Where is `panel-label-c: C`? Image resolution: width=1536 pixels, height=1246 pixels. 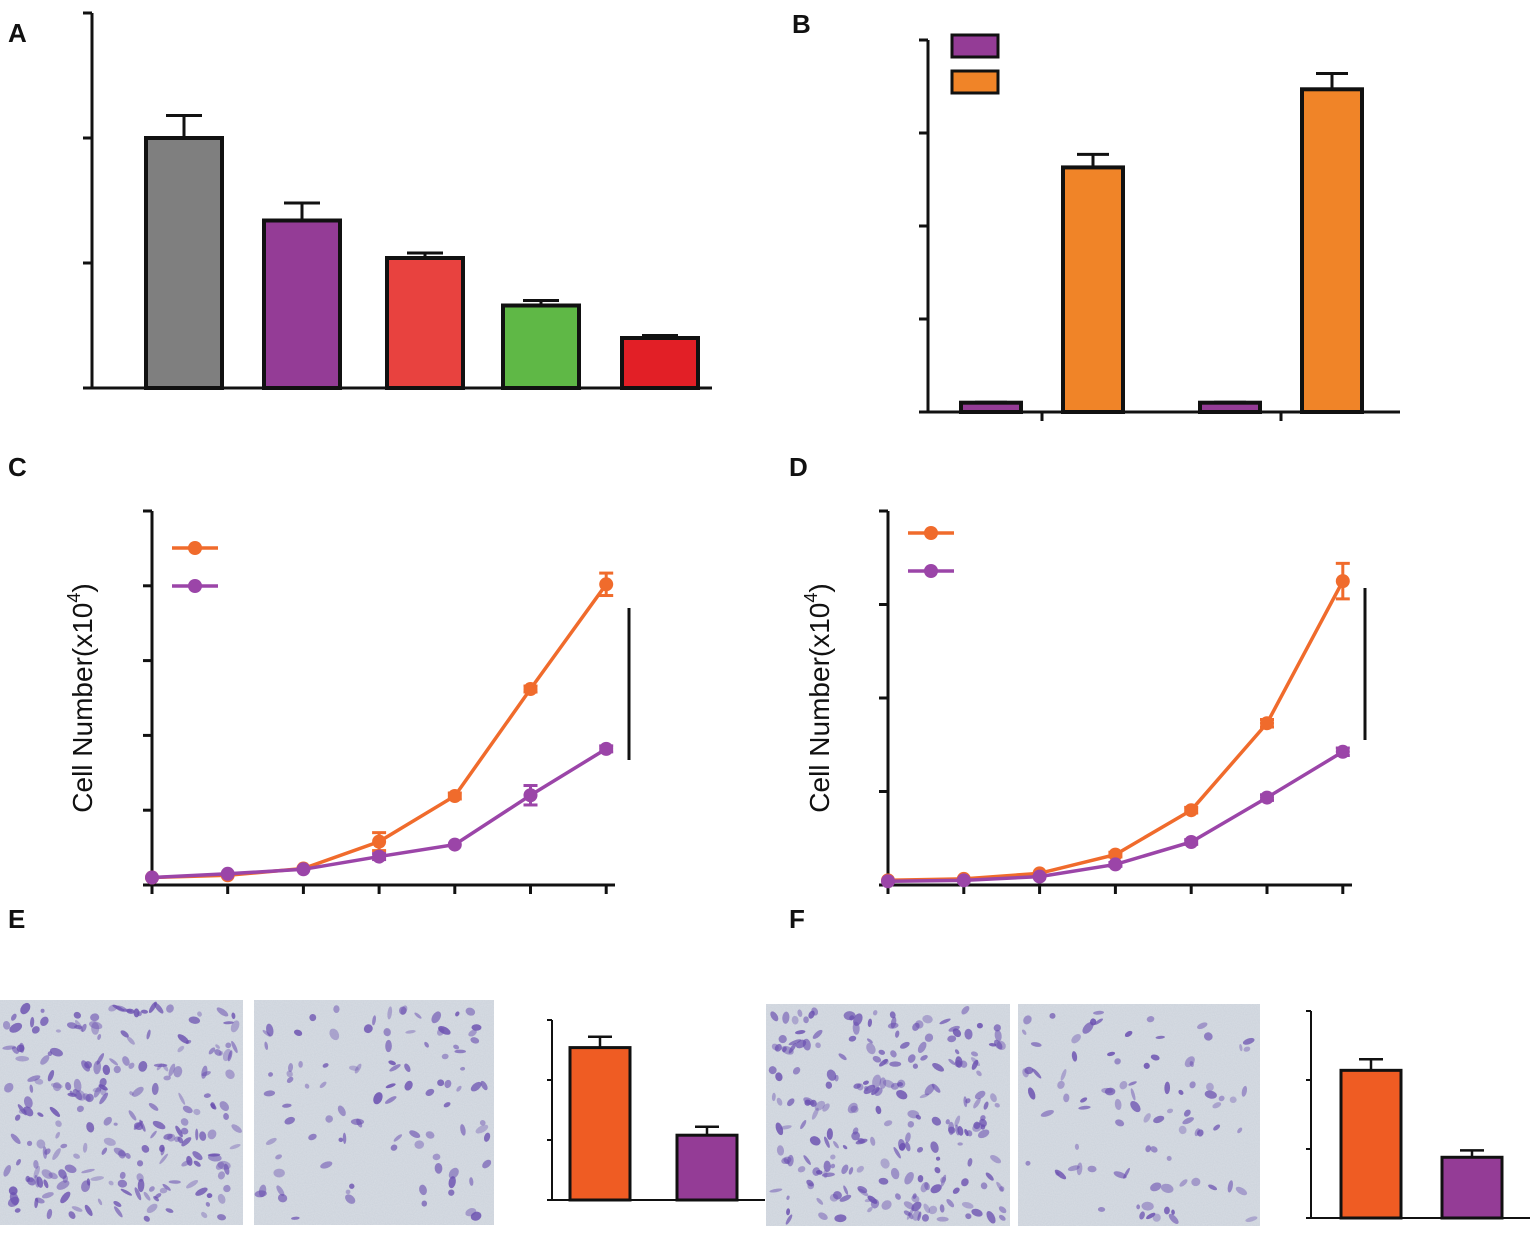
panel-label-c: C is located at coordinates (17, 467).